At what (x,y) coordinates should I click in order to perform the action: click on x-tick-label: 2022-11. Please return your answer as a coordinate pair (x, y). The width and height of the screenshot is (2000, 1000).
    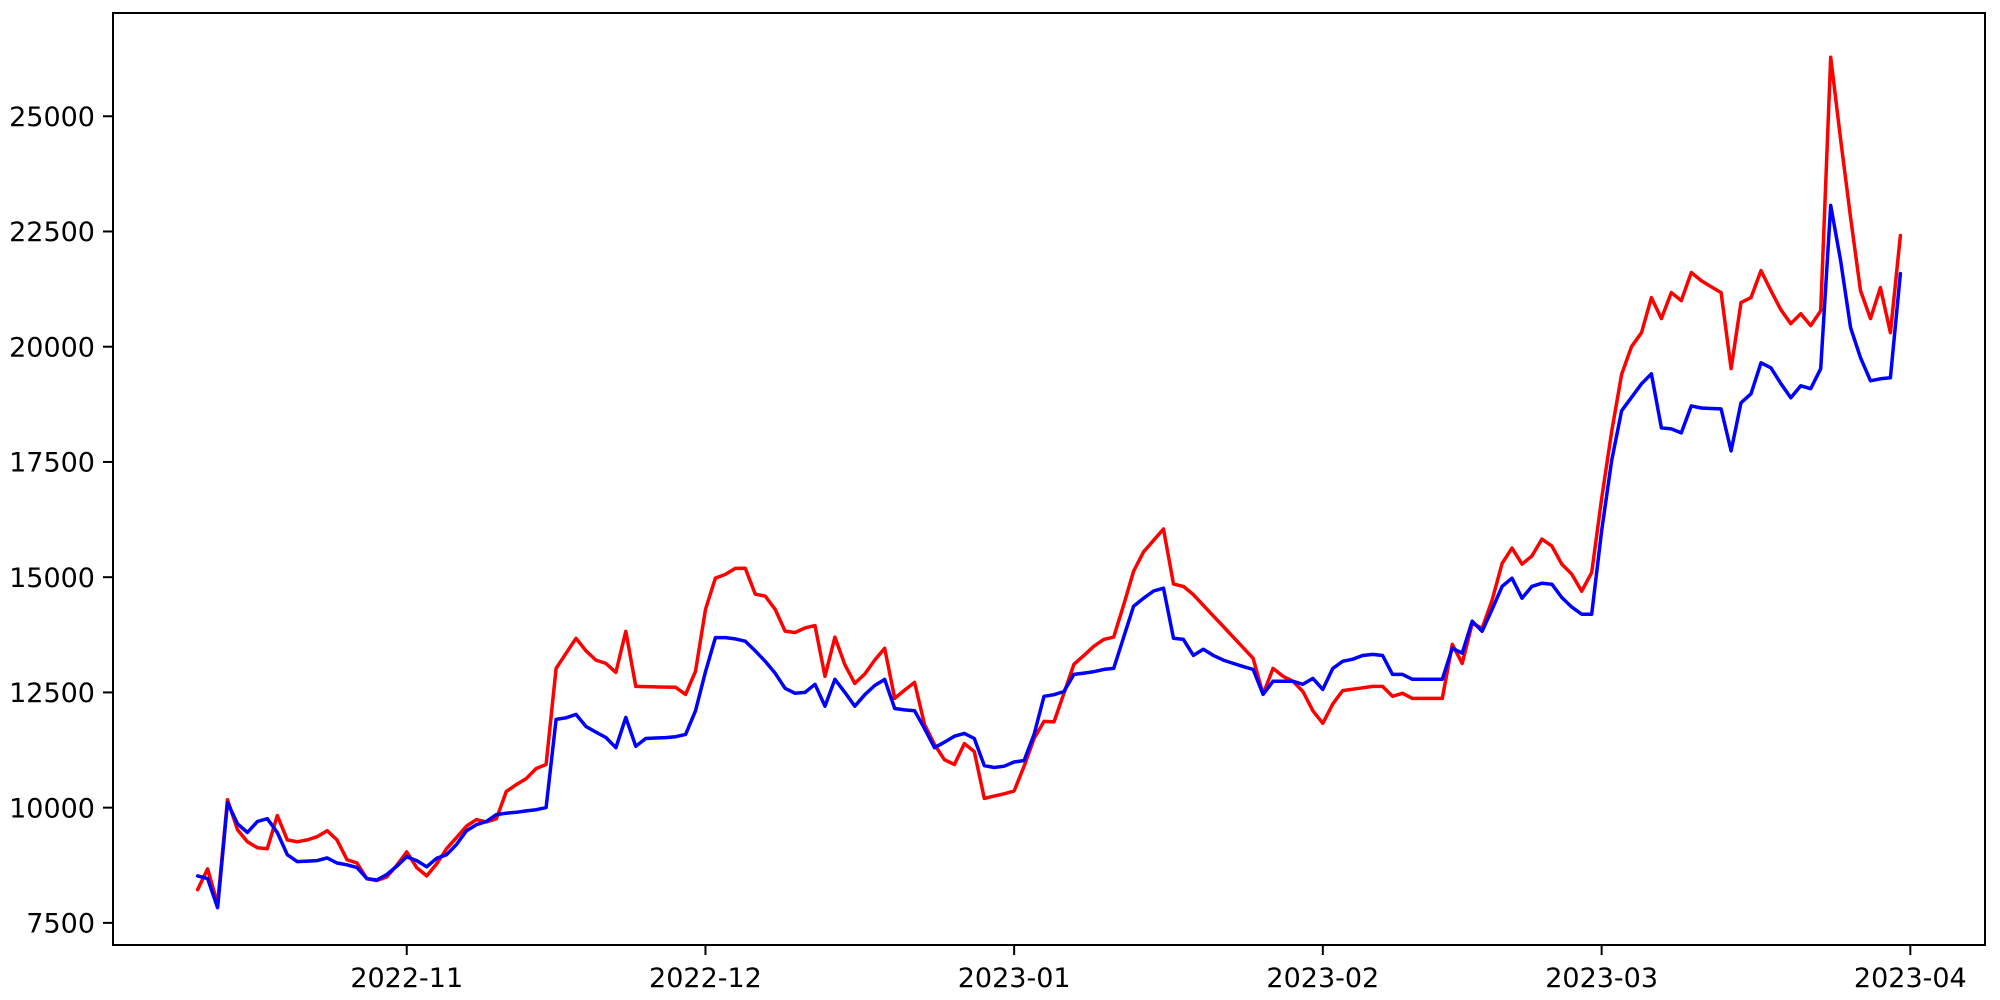
    Looking at the image, I should click on (406, 978).